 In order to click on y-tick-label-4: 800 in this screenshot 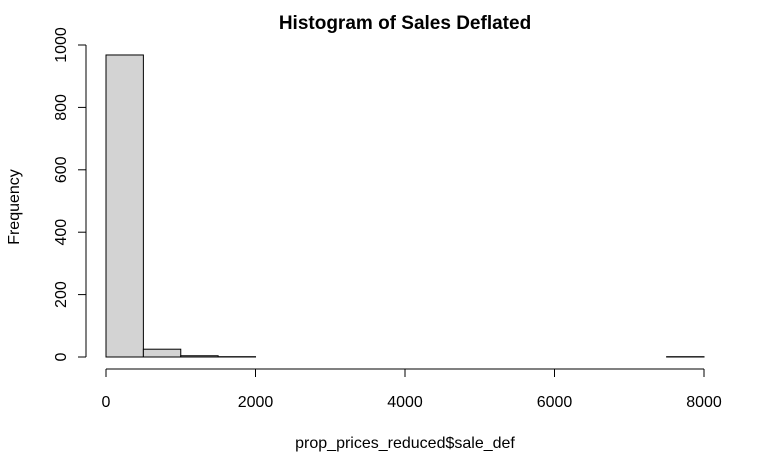, I will do `click(61, 107)`.